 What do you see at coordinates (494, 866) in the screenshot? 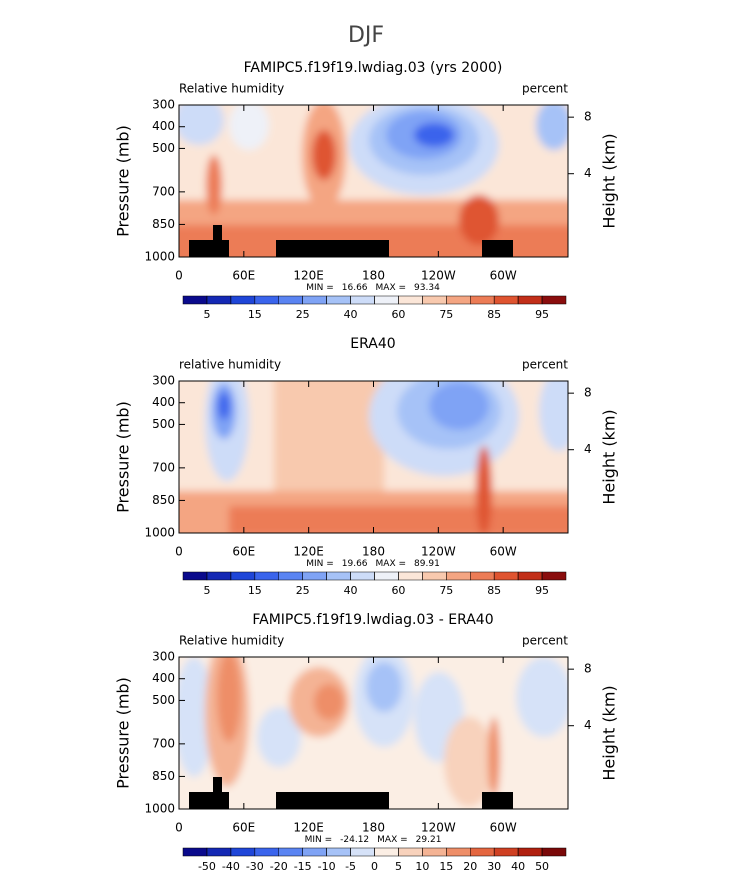
I see `colorbar-label: 30` at bounding box center [494, 866].